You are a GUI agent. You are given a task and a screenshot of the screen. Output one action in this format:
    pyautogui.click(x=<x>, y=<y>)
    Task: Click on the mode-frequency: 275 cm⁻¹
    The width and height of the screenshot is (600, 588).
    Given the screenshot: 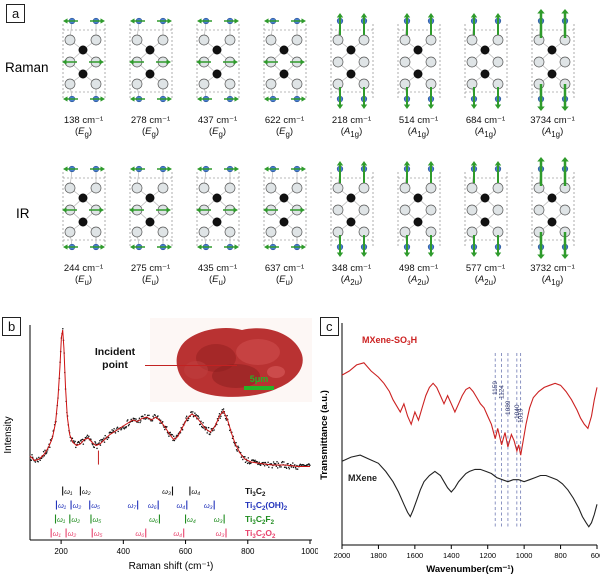 What is the action you would take?
    pyautogui.click(x=150, y=268)
    